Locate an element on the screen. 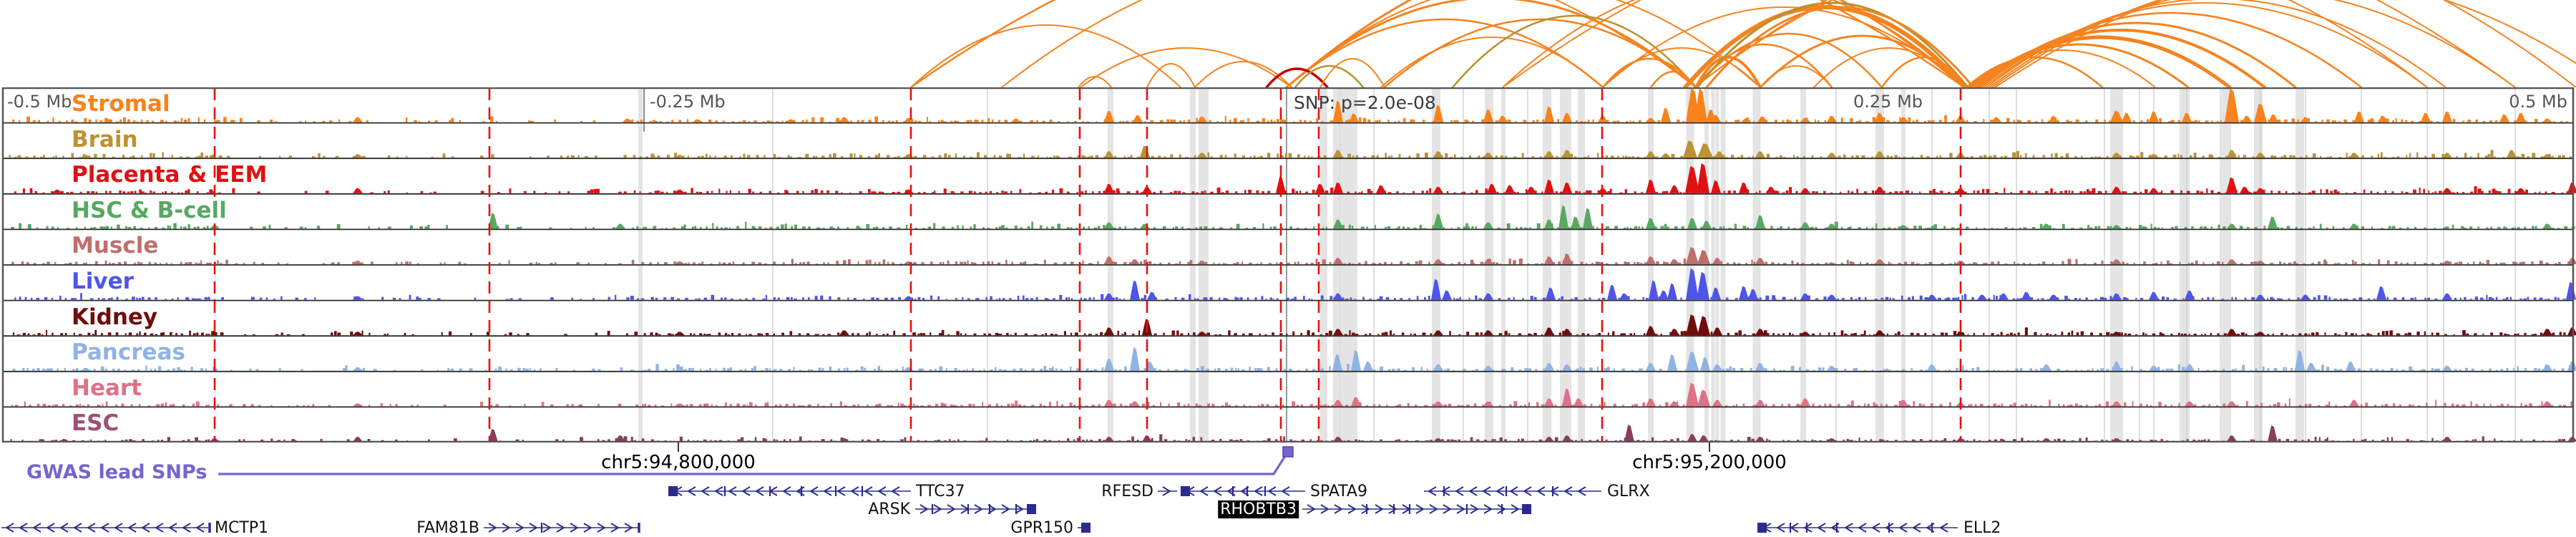  gene-ttc37 is located at coordinates (789, 491).